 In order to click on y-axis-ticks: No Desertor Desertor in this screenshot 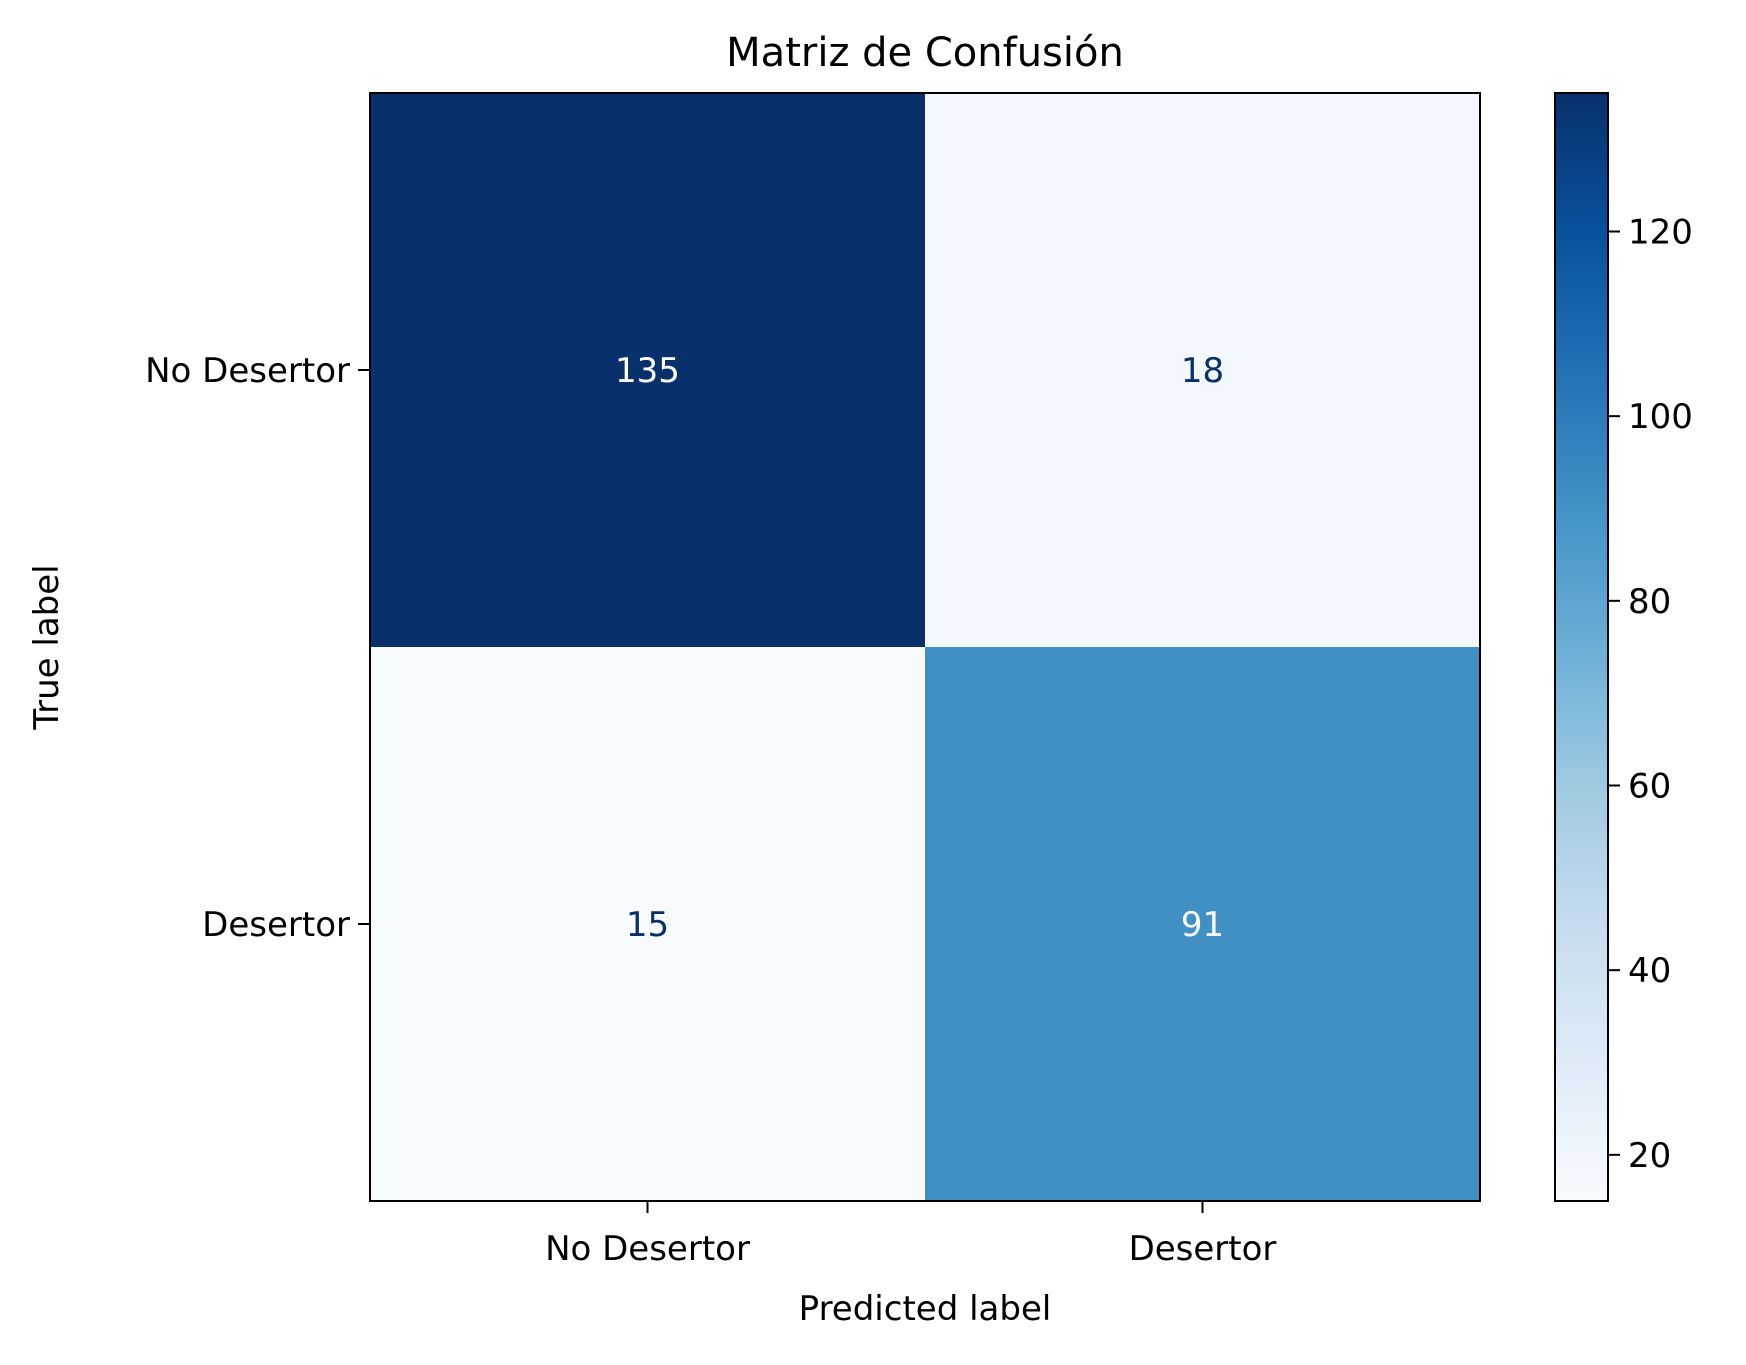, I will do `click(257, 648)`.